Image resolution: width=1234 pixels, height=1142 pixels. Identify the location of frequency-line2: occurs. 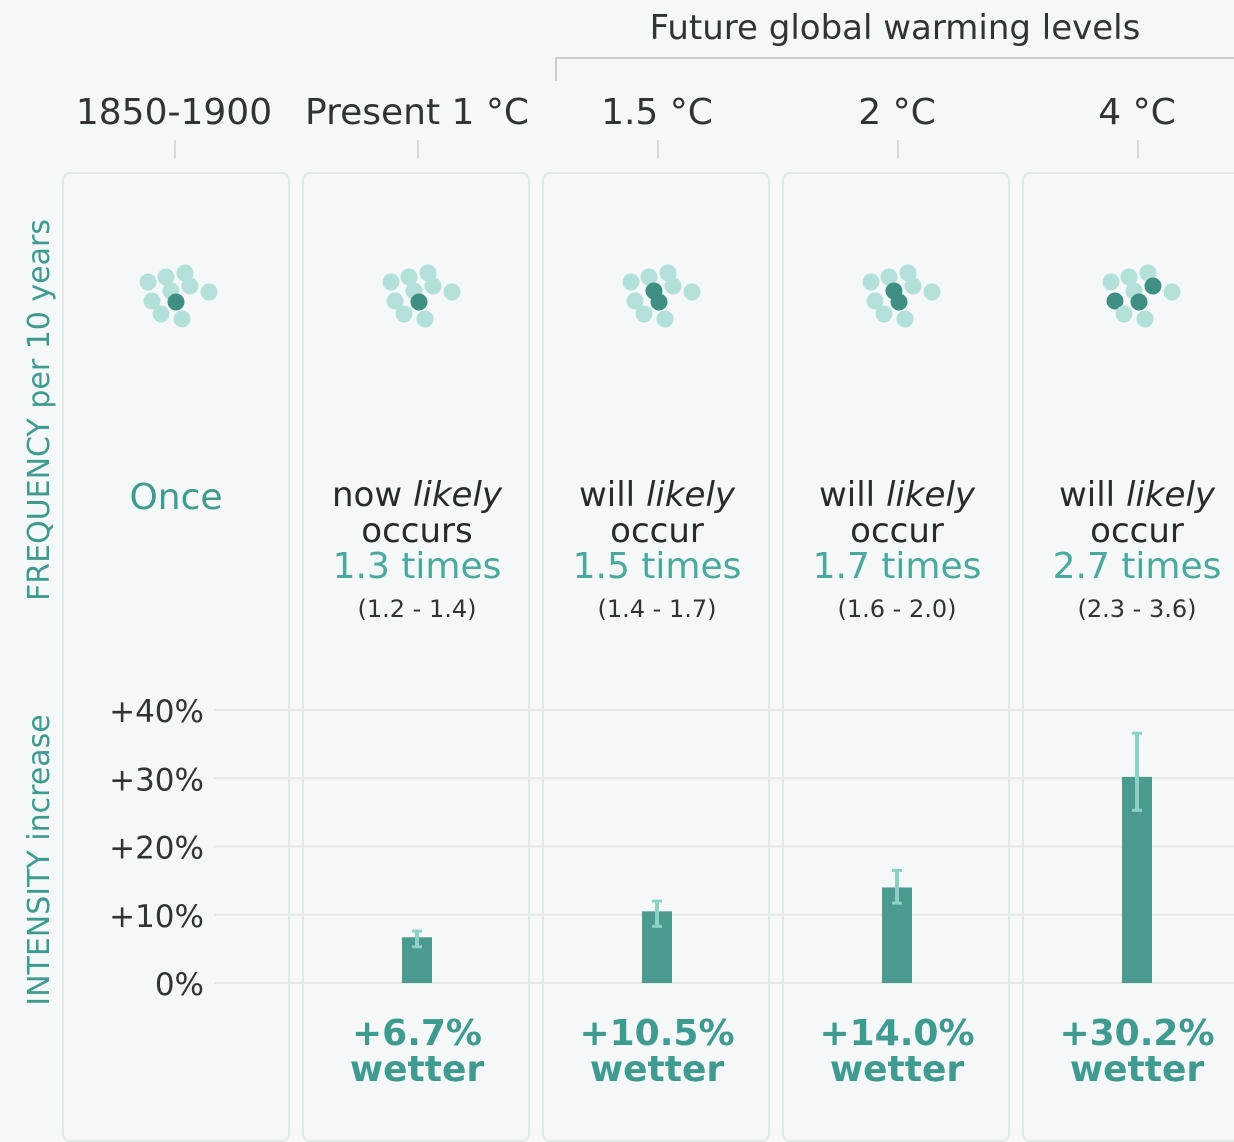
(417, 531).